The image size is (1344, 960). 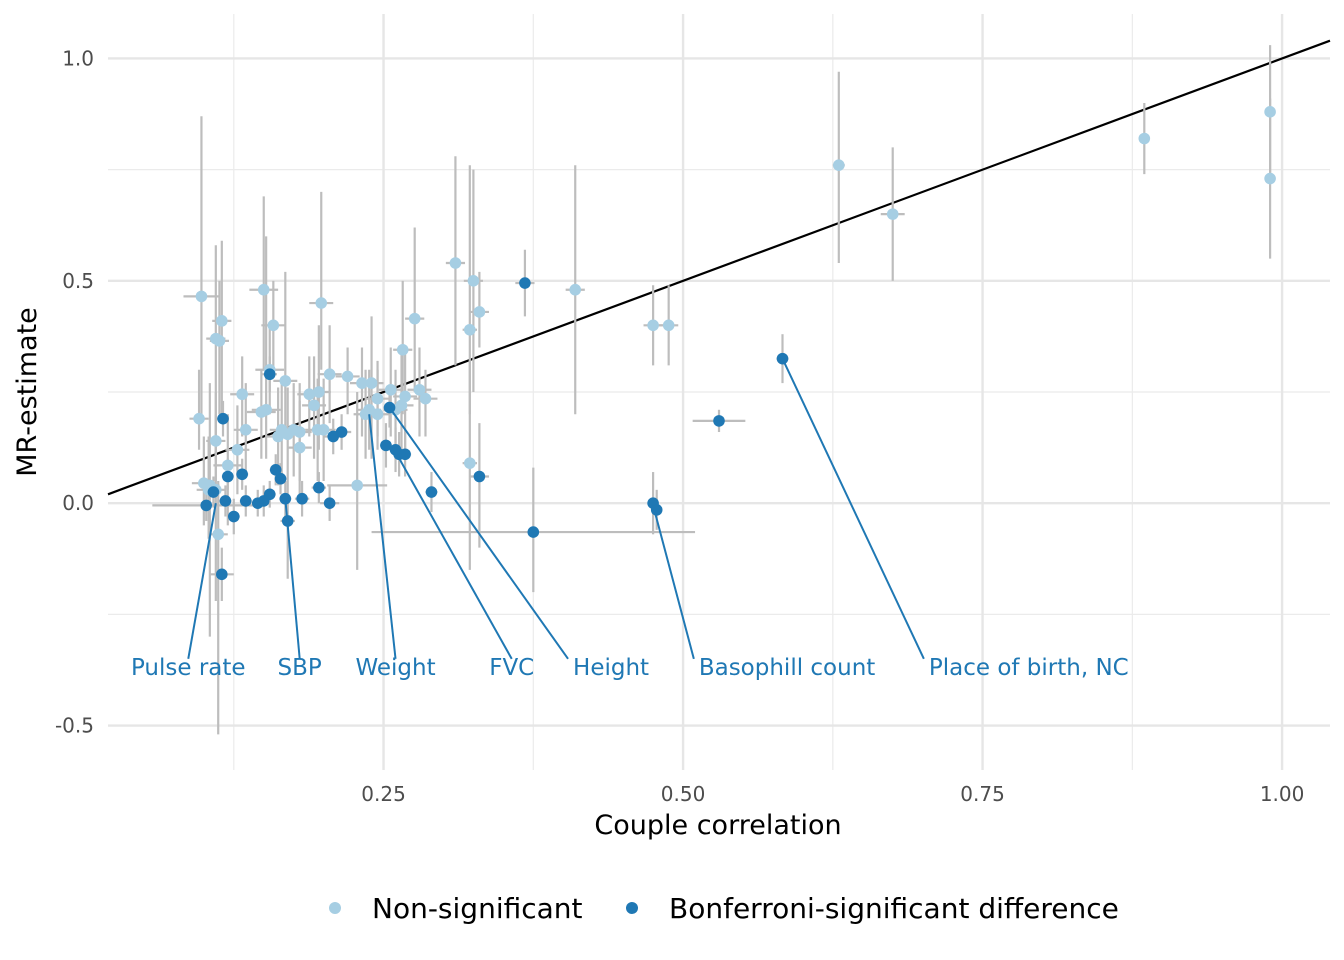 What do you see at coordinates (787, 668) in the screenshot?
I see `annotation-label: Basophill count` at bounding box center [787, 668].